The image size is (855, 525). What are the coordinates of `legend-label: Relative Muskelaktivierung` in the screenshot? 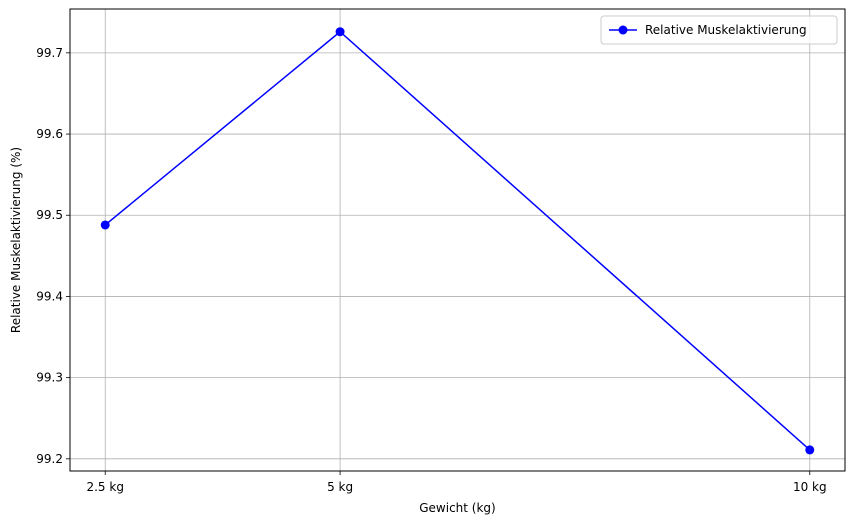 It's located at (726, 30).